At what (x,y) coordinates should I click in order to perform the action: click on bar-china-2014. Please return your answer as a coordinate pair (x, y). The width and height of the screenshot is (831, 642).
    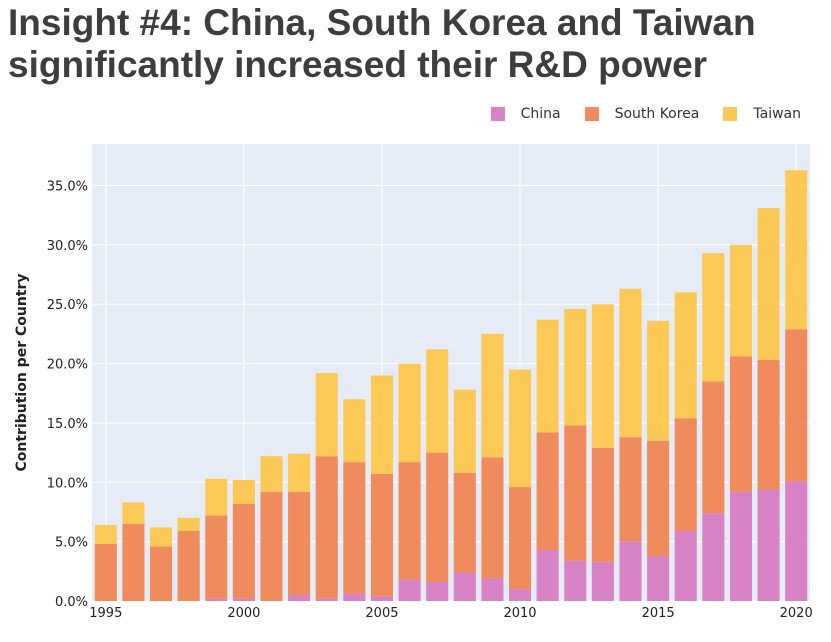
    Looking at the image, I should click on (630, 571).